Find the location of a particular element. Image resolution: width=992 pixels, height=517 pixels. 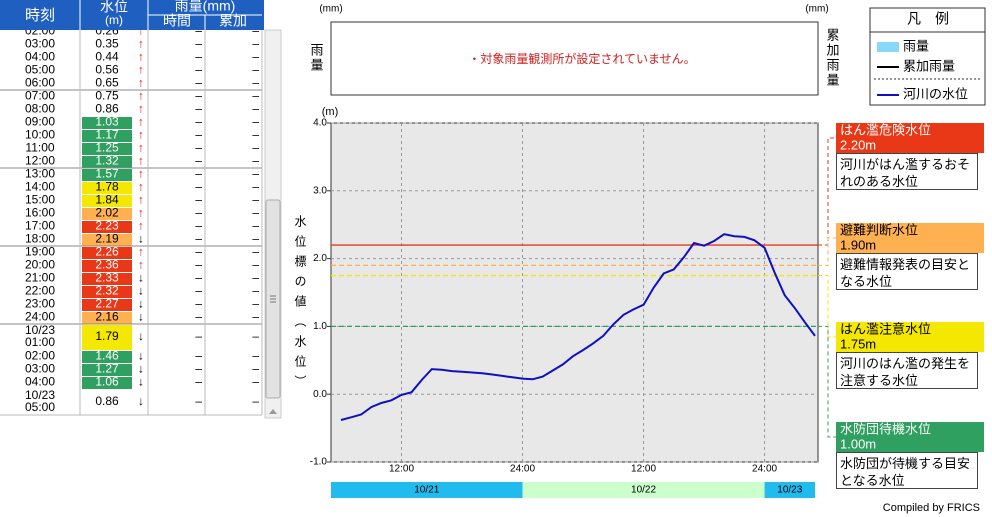

row-level: 1.27 is located at coordinates (107, 369).